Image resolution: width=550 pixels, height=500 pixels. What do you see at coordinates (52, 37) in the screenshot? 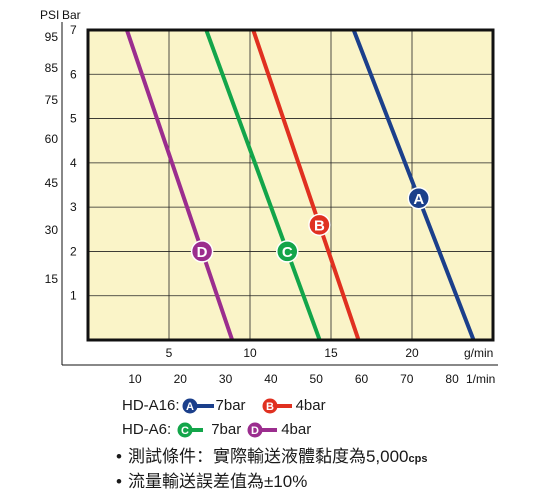
I see `psi-tick-label: 95` at bounding box center [52, 37].